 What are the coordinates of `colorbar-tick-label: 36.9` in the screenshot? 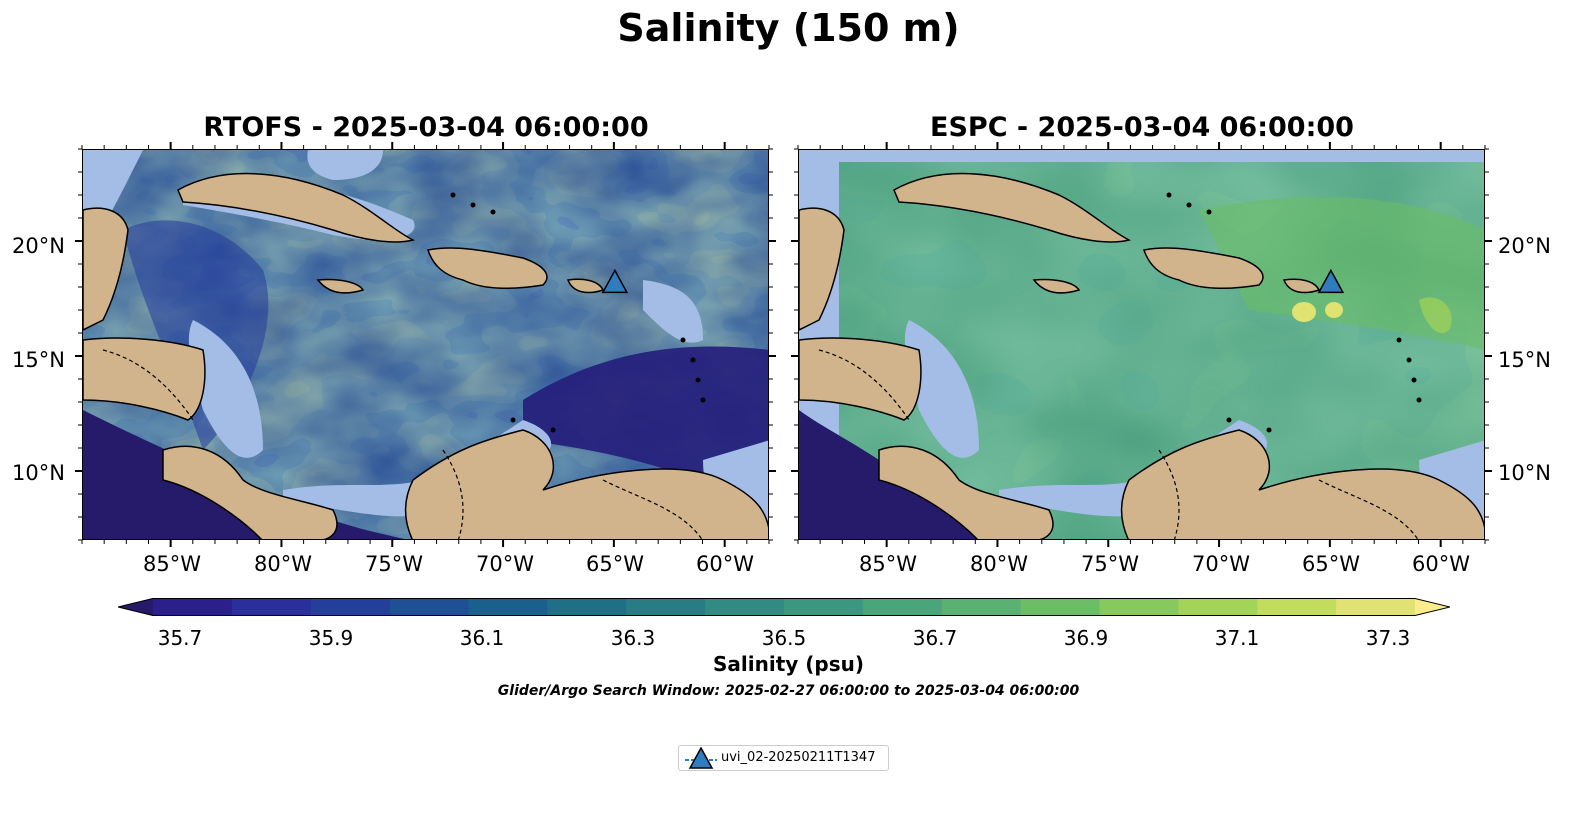 It's located at (1086, 638).